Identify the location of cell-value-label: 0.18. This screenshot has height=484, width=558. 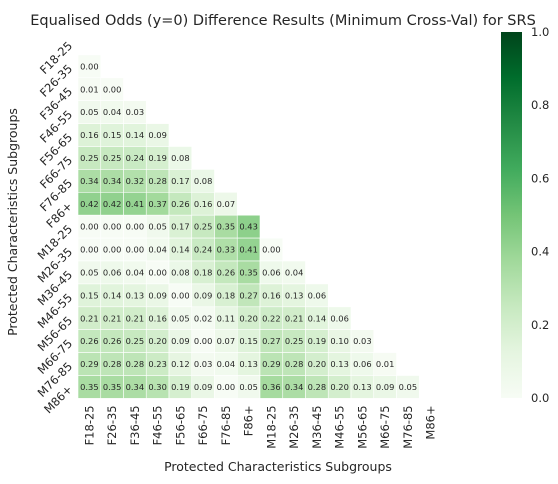
(226, 295).